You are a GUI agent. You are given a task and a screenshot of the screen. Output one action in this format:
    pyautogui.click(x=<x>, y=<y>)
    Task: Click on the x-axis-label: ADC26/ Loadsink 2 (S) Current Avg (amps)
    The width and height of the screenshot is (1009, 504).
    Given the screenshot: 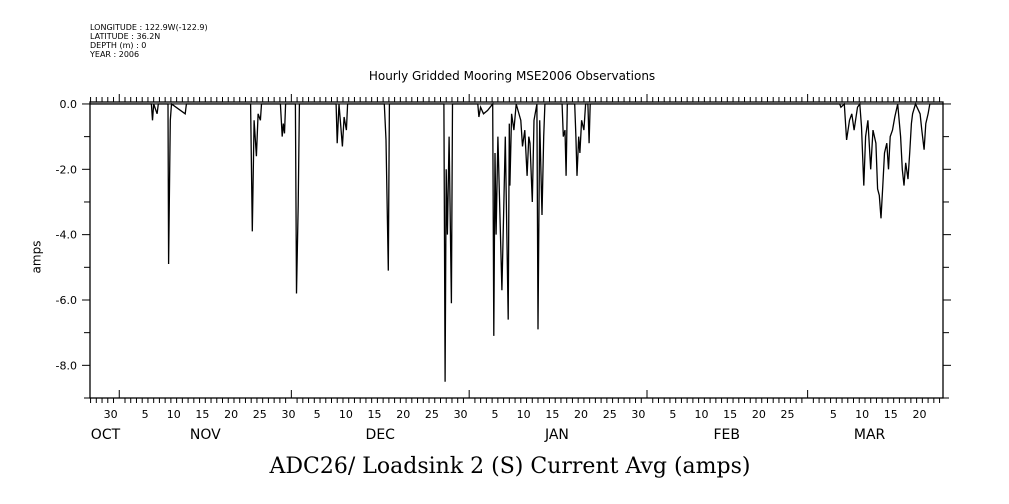 What is the action you would take?
    pyautogui.click(x=510, y=466)
    